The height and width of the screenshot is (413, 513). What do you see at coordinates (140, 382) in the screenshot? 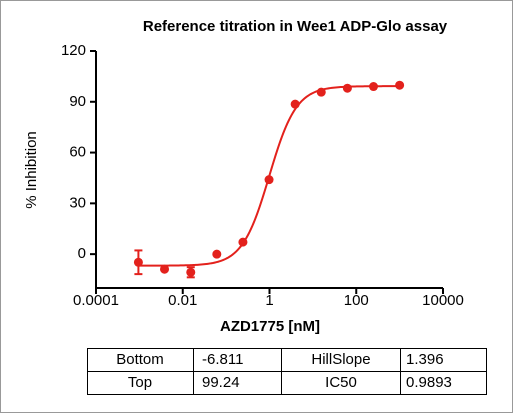
I see `table-cell: Top` at bounding box center [140, 382].